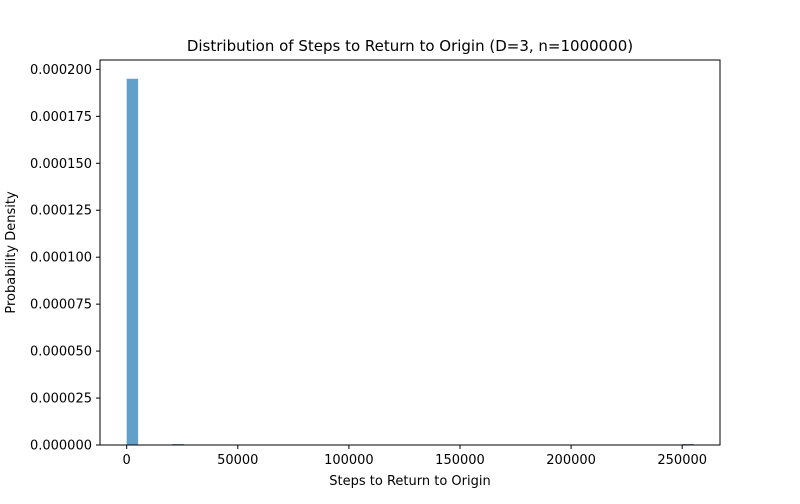  Describe the element at coordinates (11, 252) in the screenshot. I see `y-axis-label: Probability Density` at that location.